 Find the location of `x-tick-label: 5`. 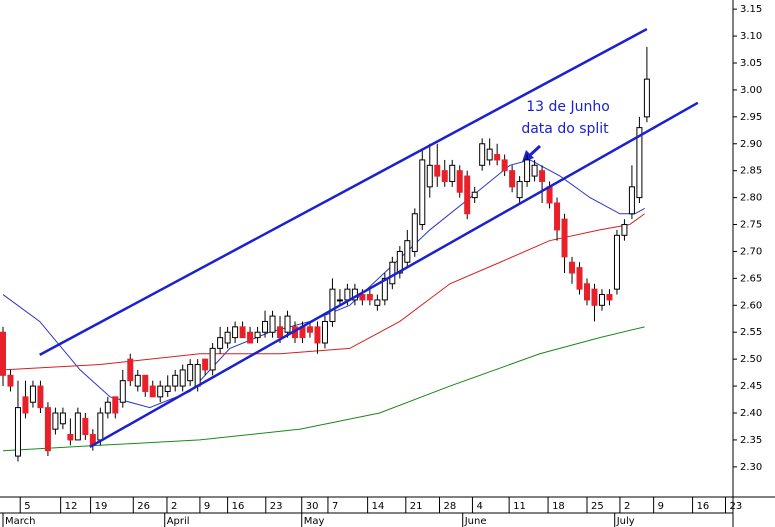

x-tick-label: 5 is located at coordinates (27, 506).